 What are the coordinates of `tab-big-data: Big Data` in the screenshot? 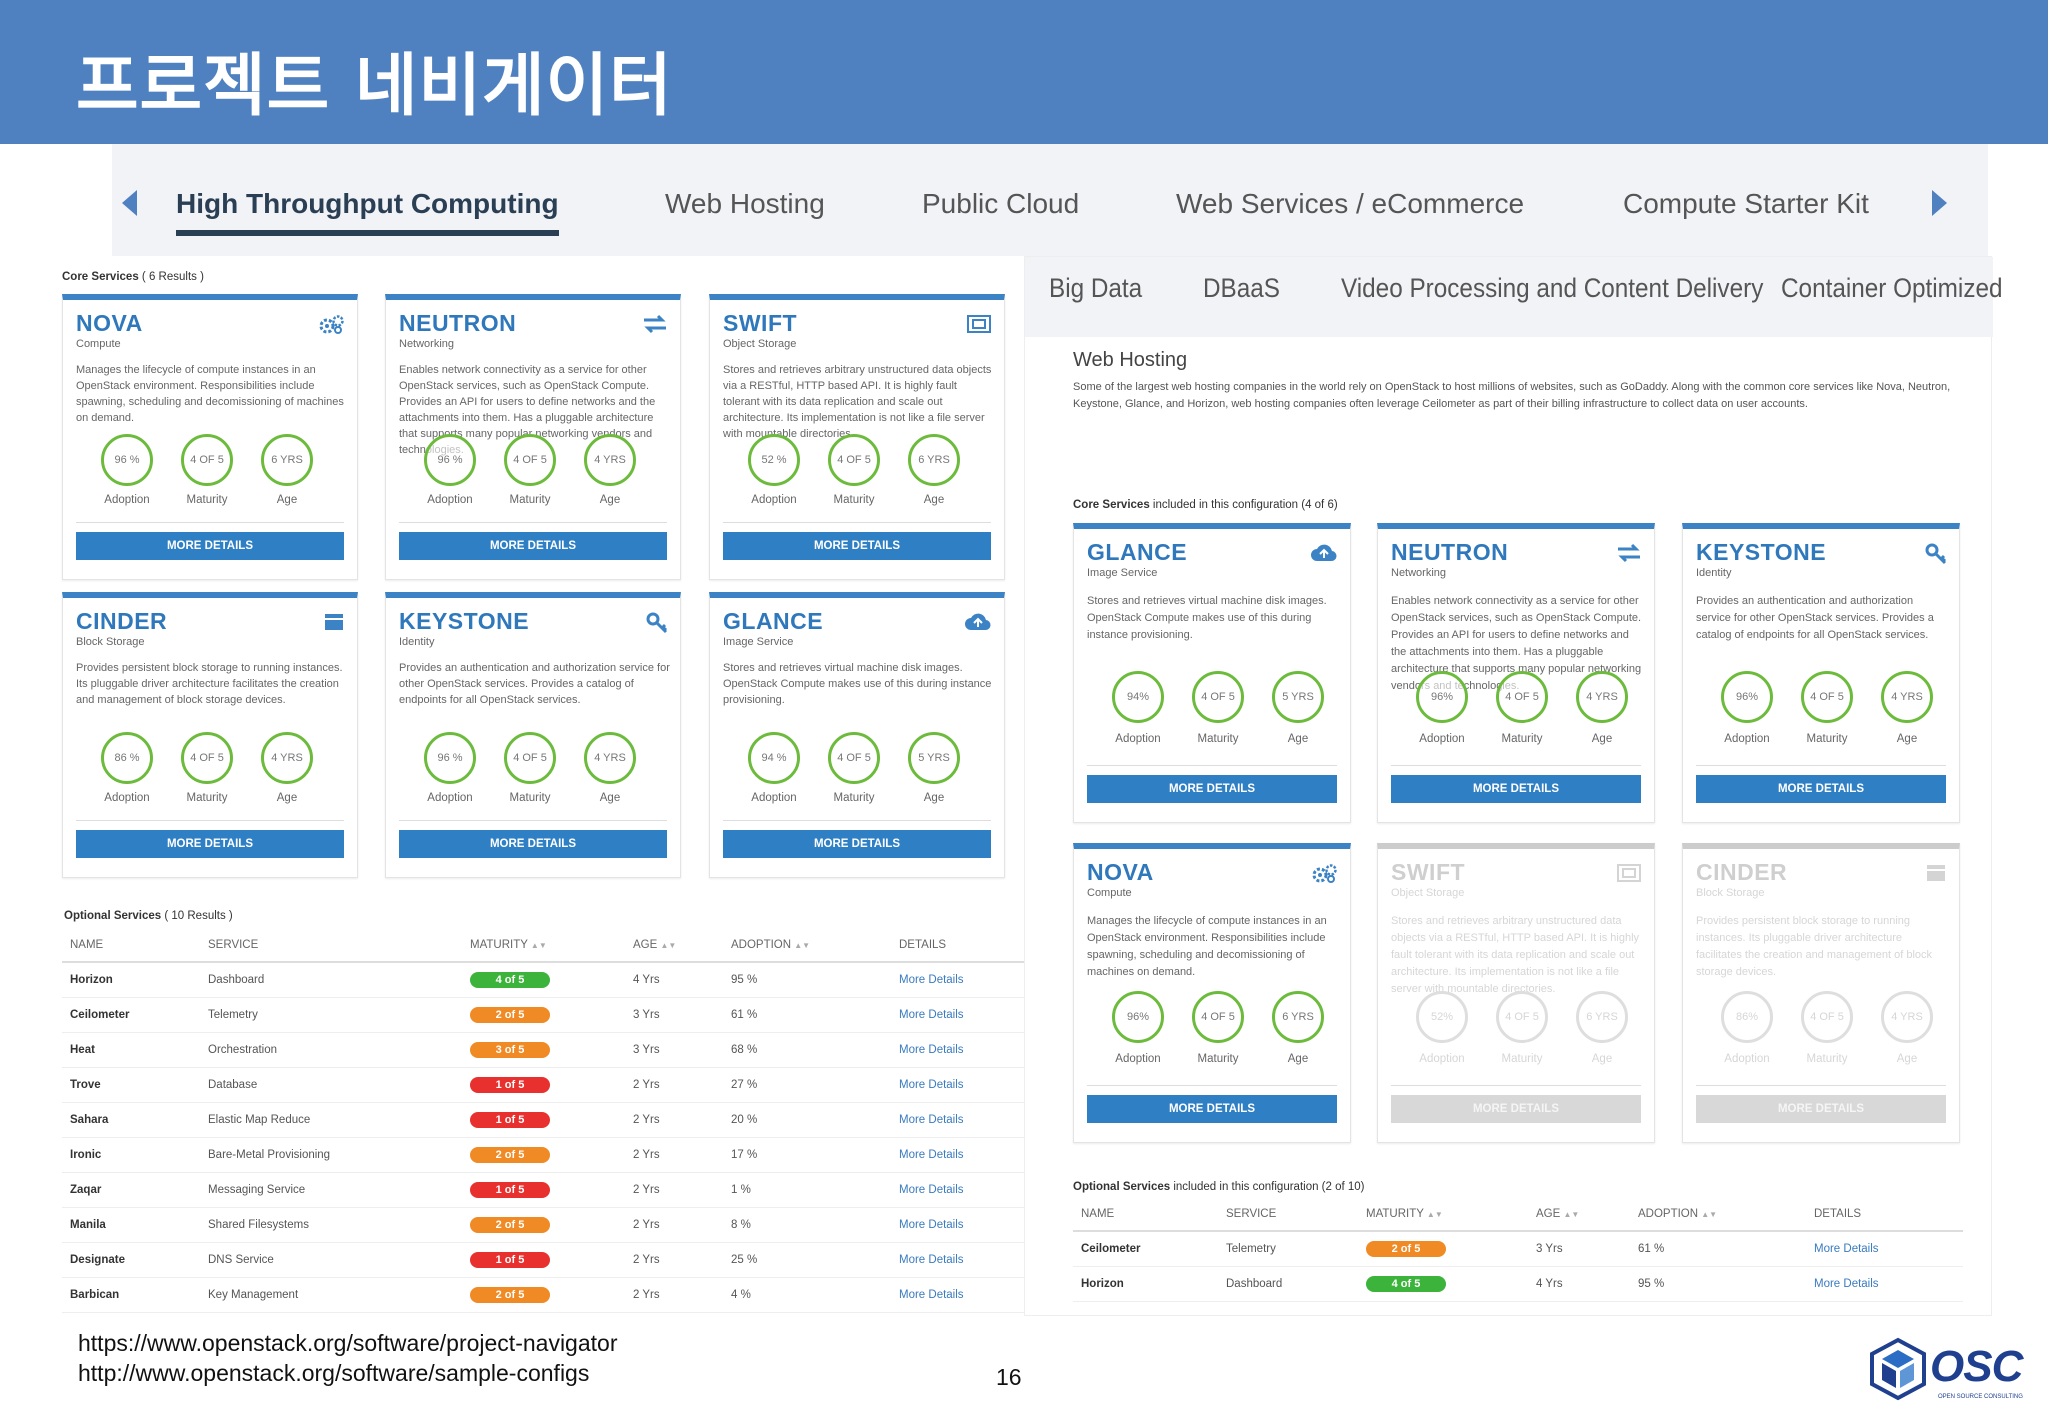 It's located at (1096, 288).